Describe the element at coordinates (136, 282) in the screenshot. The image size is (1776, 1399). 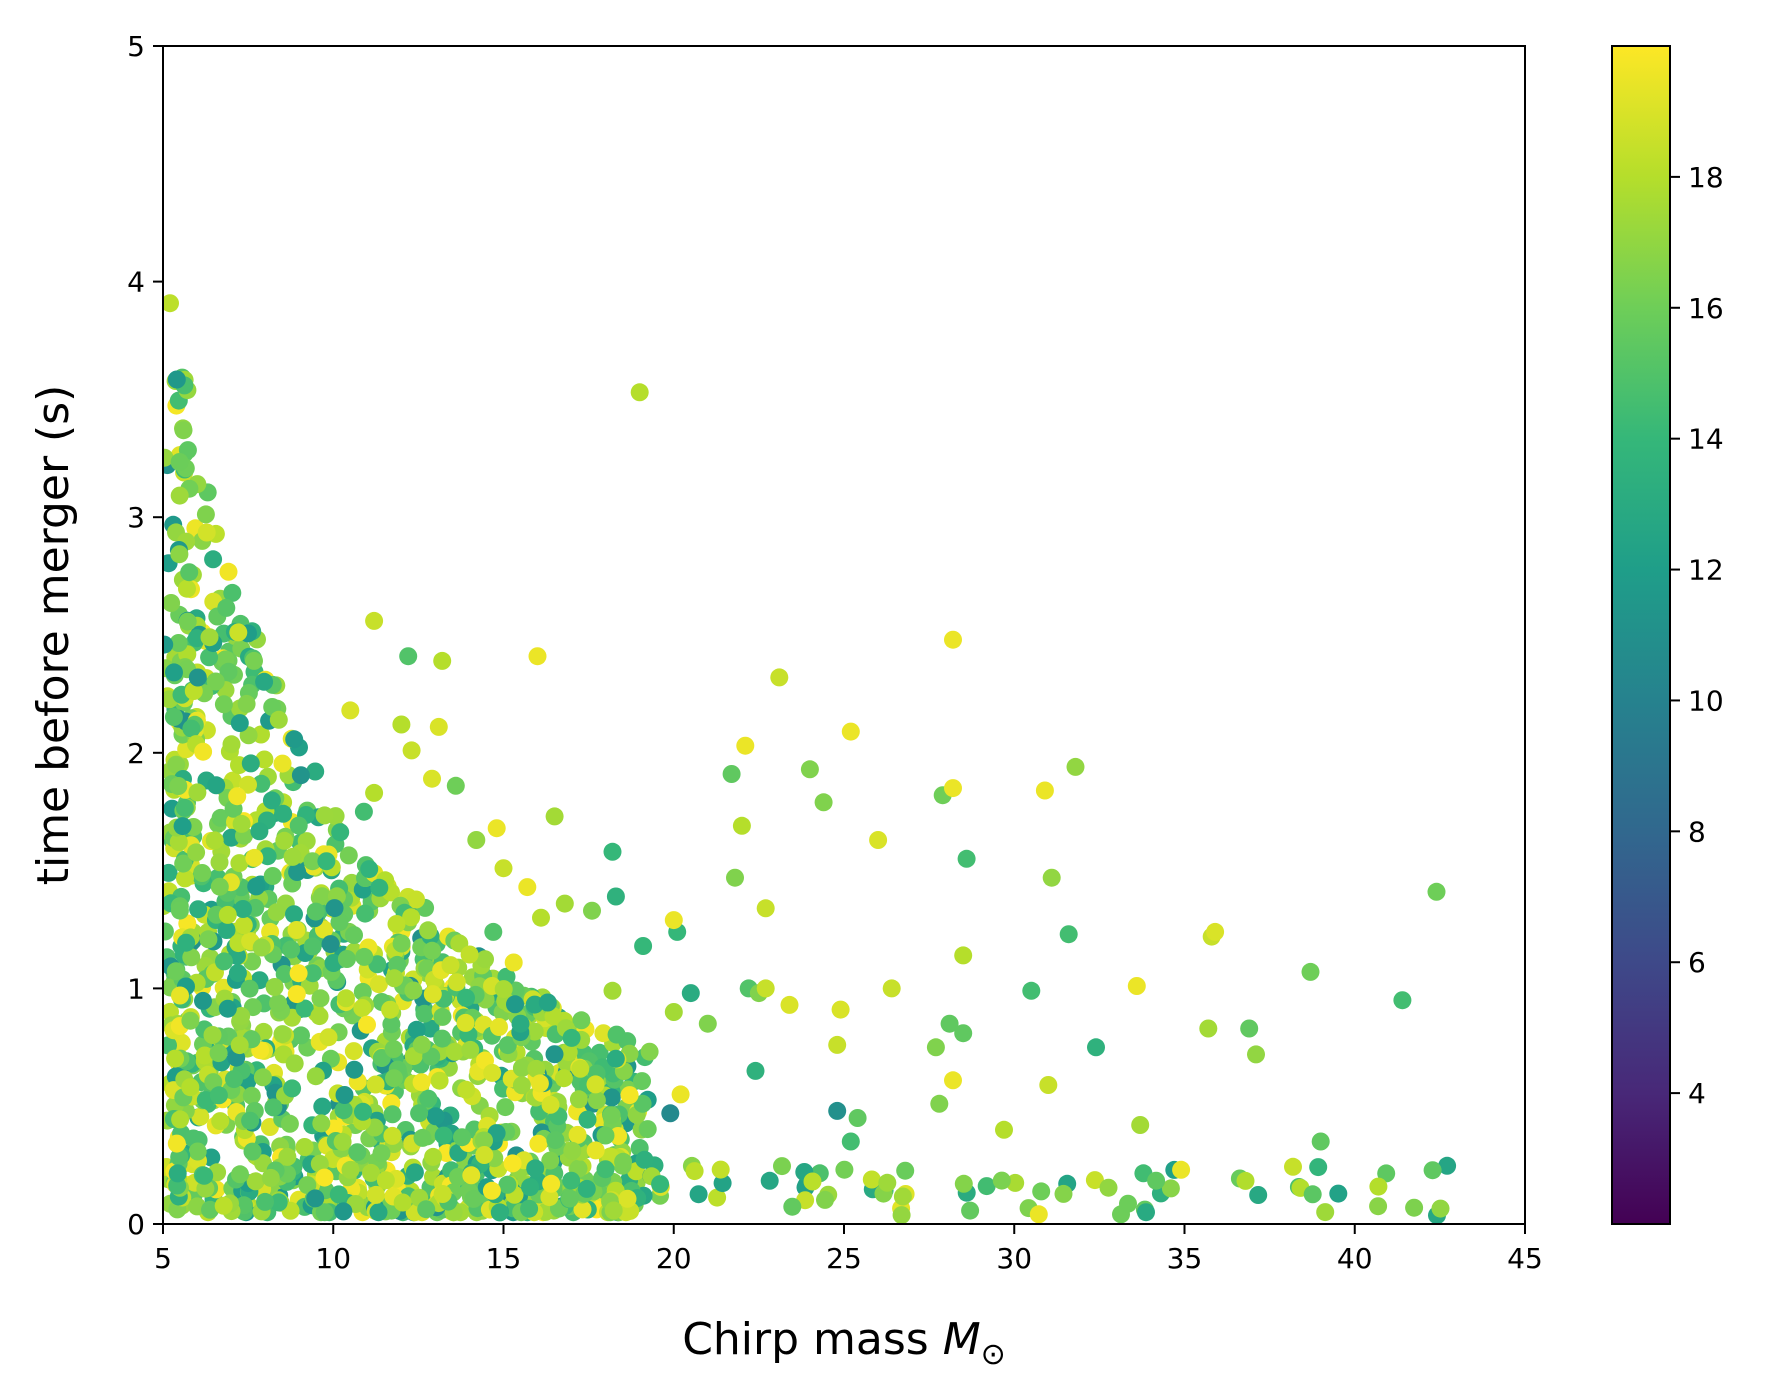
I see `y-tick-label: 4` at that location.